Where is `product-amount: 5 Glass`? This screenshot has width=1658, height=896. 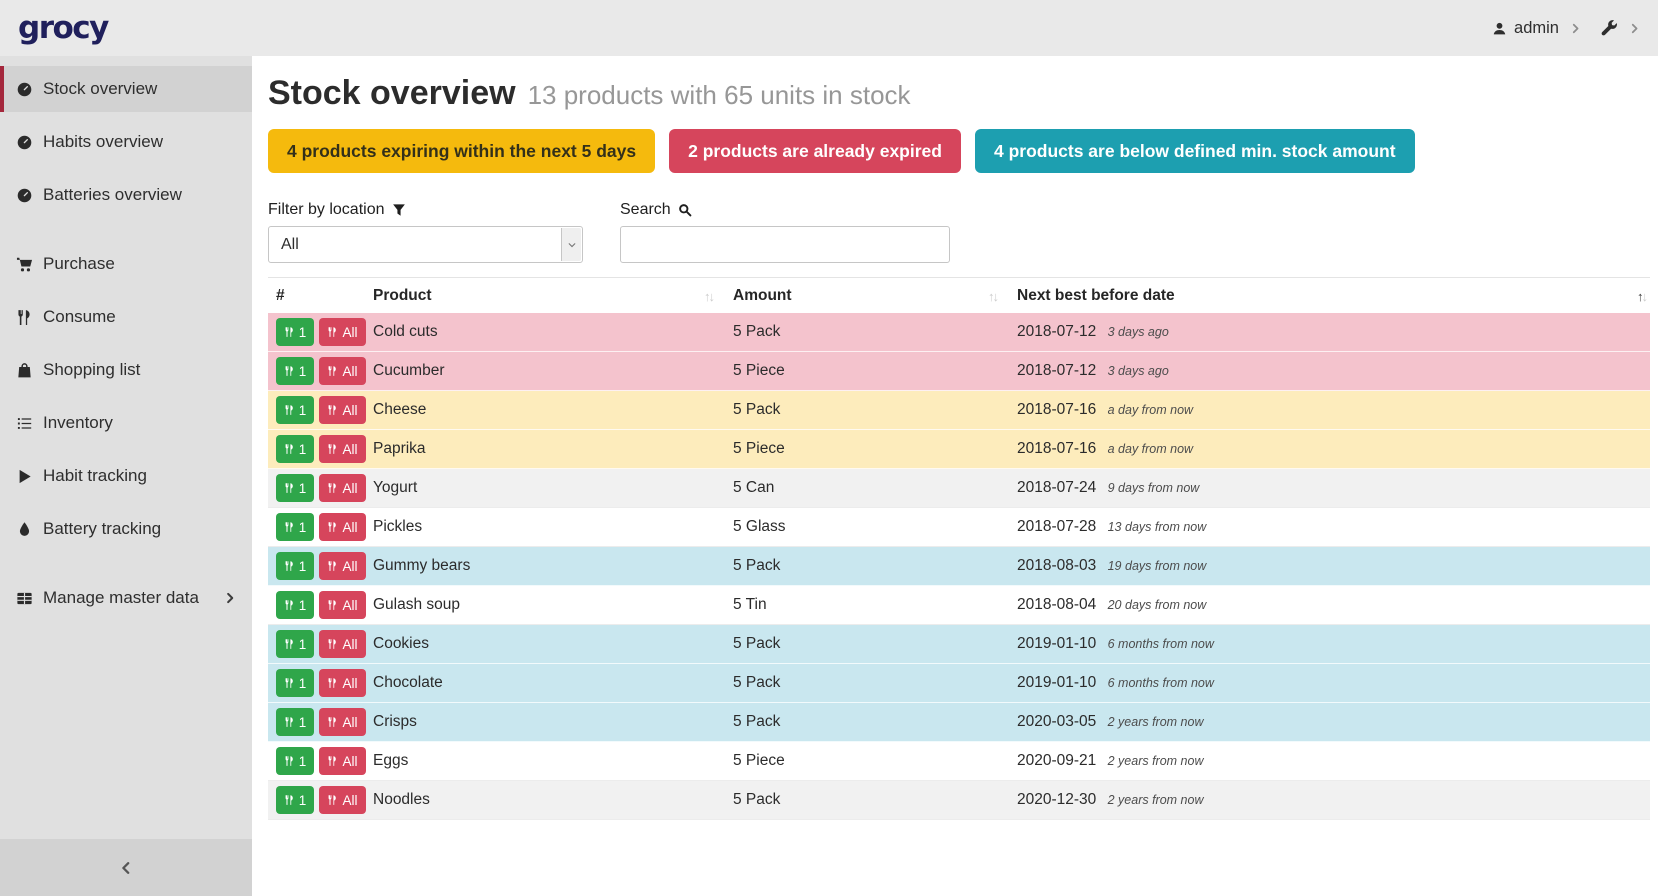 product-amount: 5 Glass is located at coordinates (759, 526).